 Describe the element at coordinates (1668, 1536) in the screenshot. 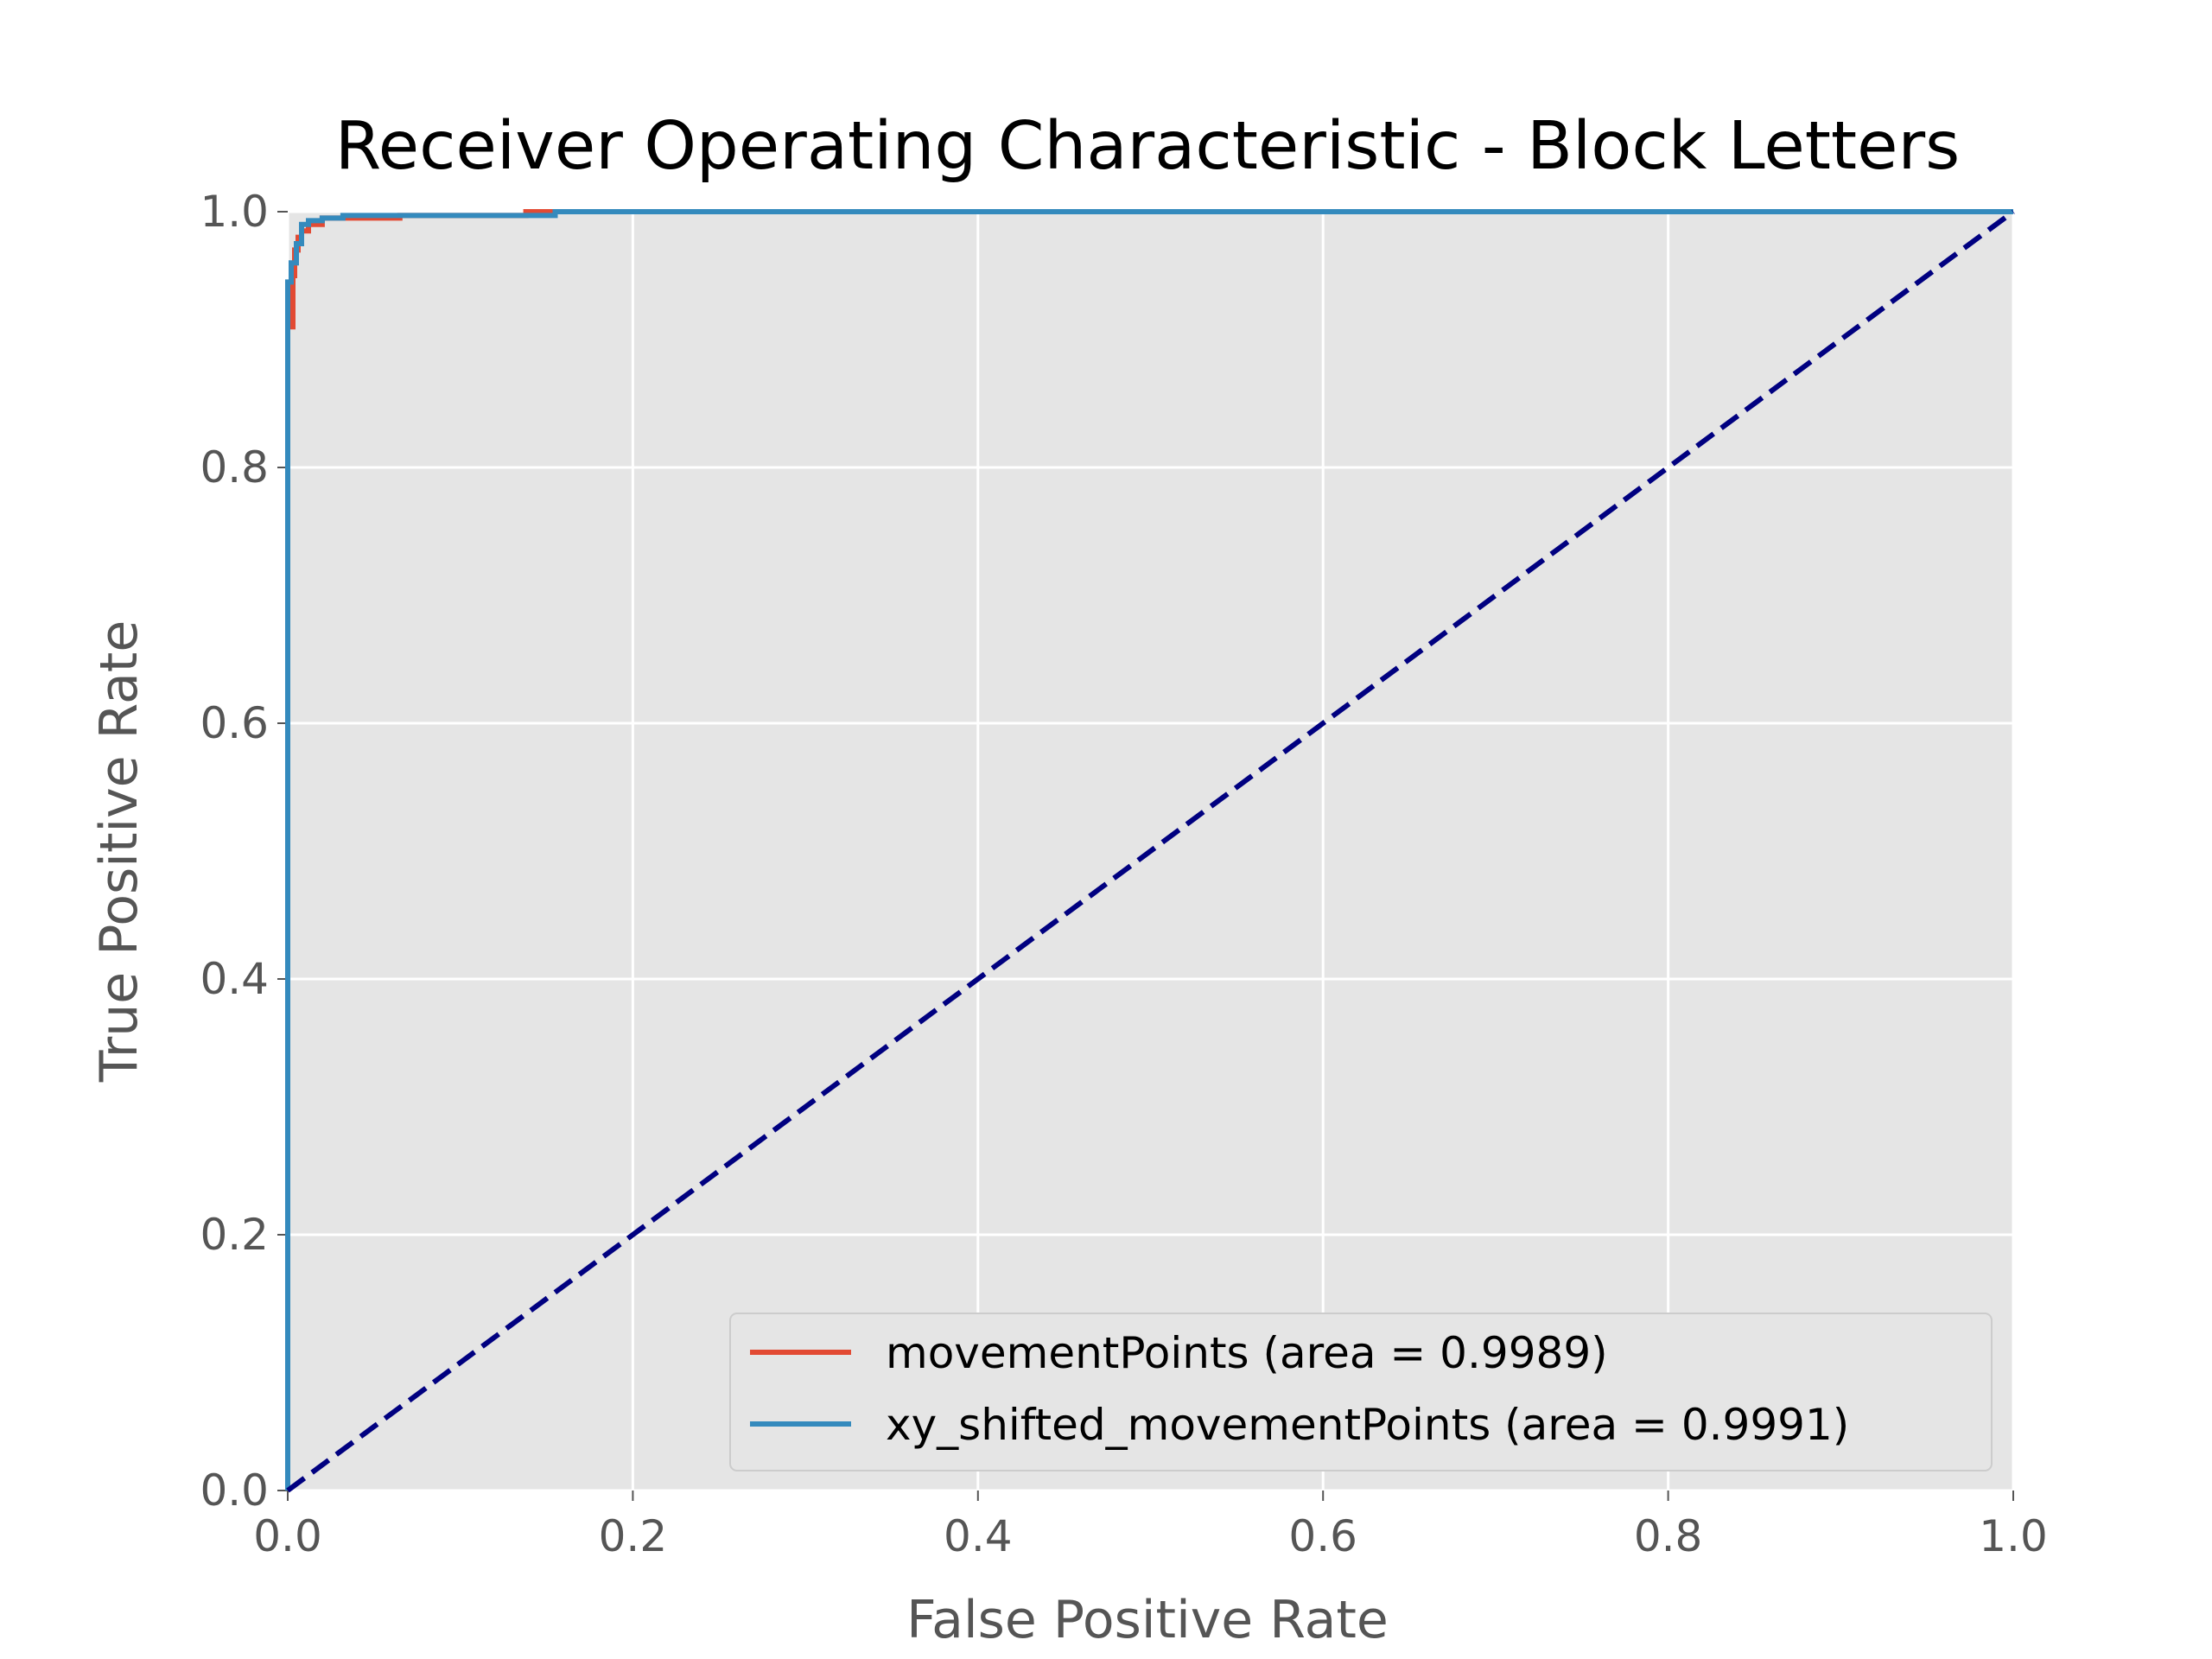

I see `x-tick-label: 0.8` at that location.